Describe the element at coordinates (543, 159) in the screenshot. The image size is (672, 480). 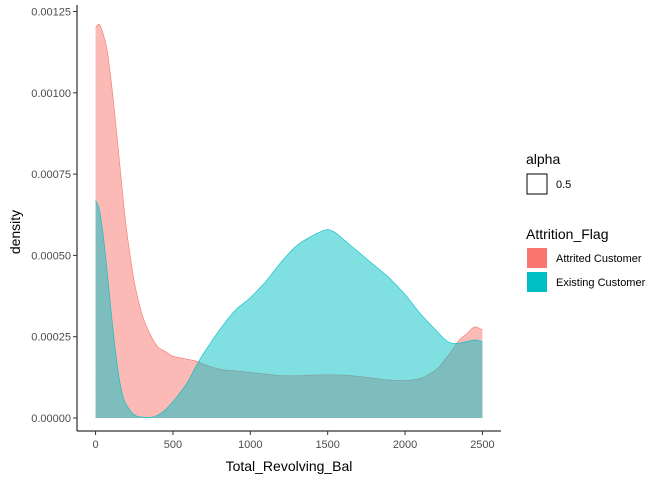
I see `legend-alpha-title: alpha` at that location.